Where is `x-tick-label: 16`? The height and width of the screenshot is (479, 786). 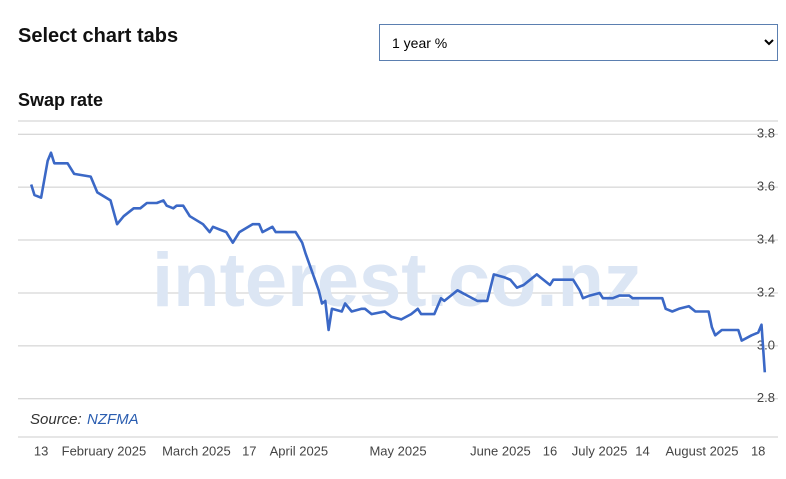 x-tick-label: 16 is located at coordinates (550, 450).